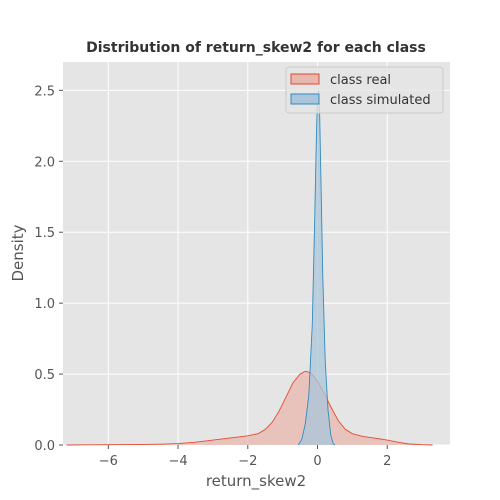 This screenshot has height=500, width=500. Describe the element at coordinates (44, 233) in the screenshot. I see `y-tick-label: 1.5` at that location.